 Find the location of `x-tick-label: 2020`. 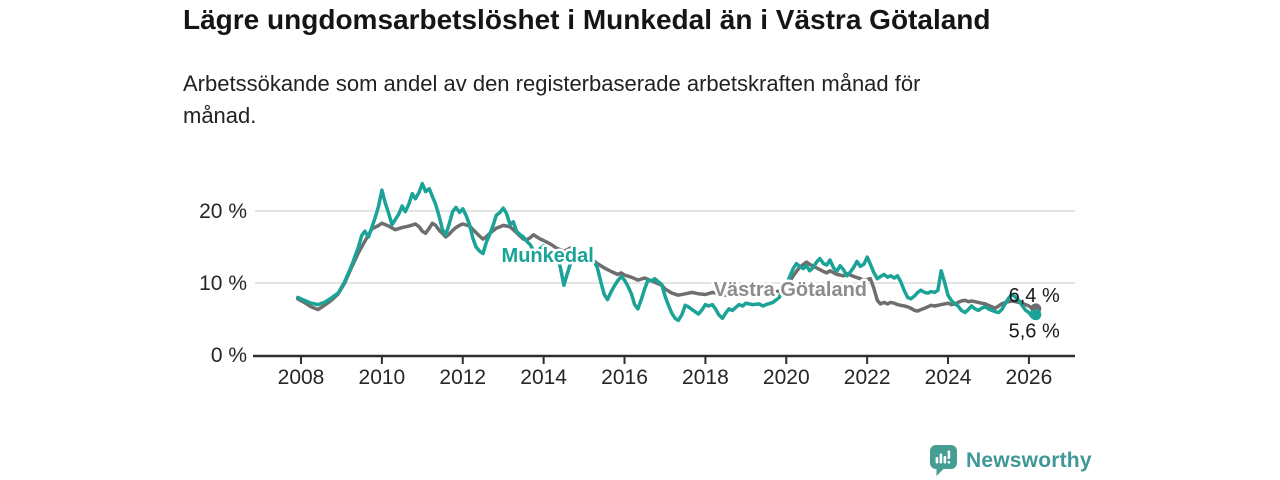

x-tick-label: 2020 is located at coordinates (786, 377).